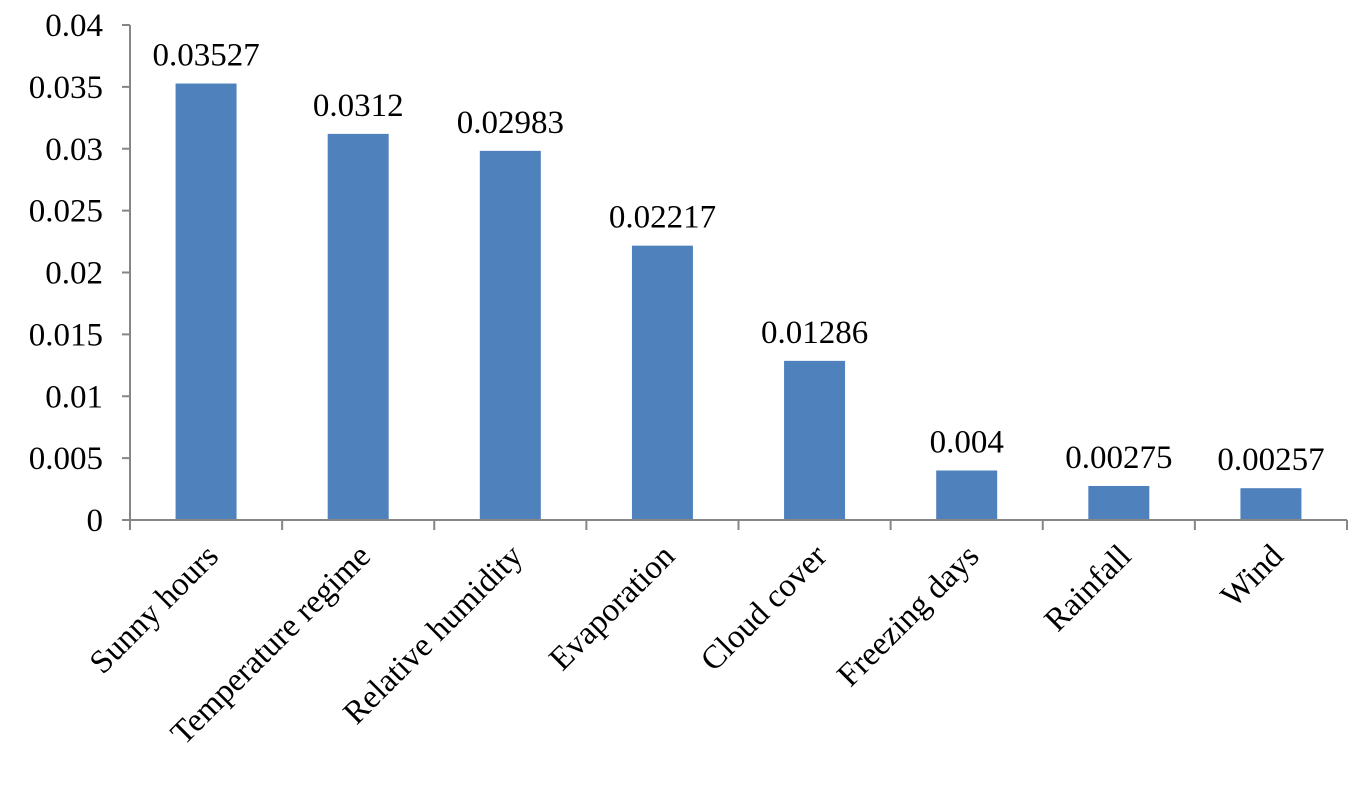  I want to click on y-tick-label: 0.025, so click(66, 212).